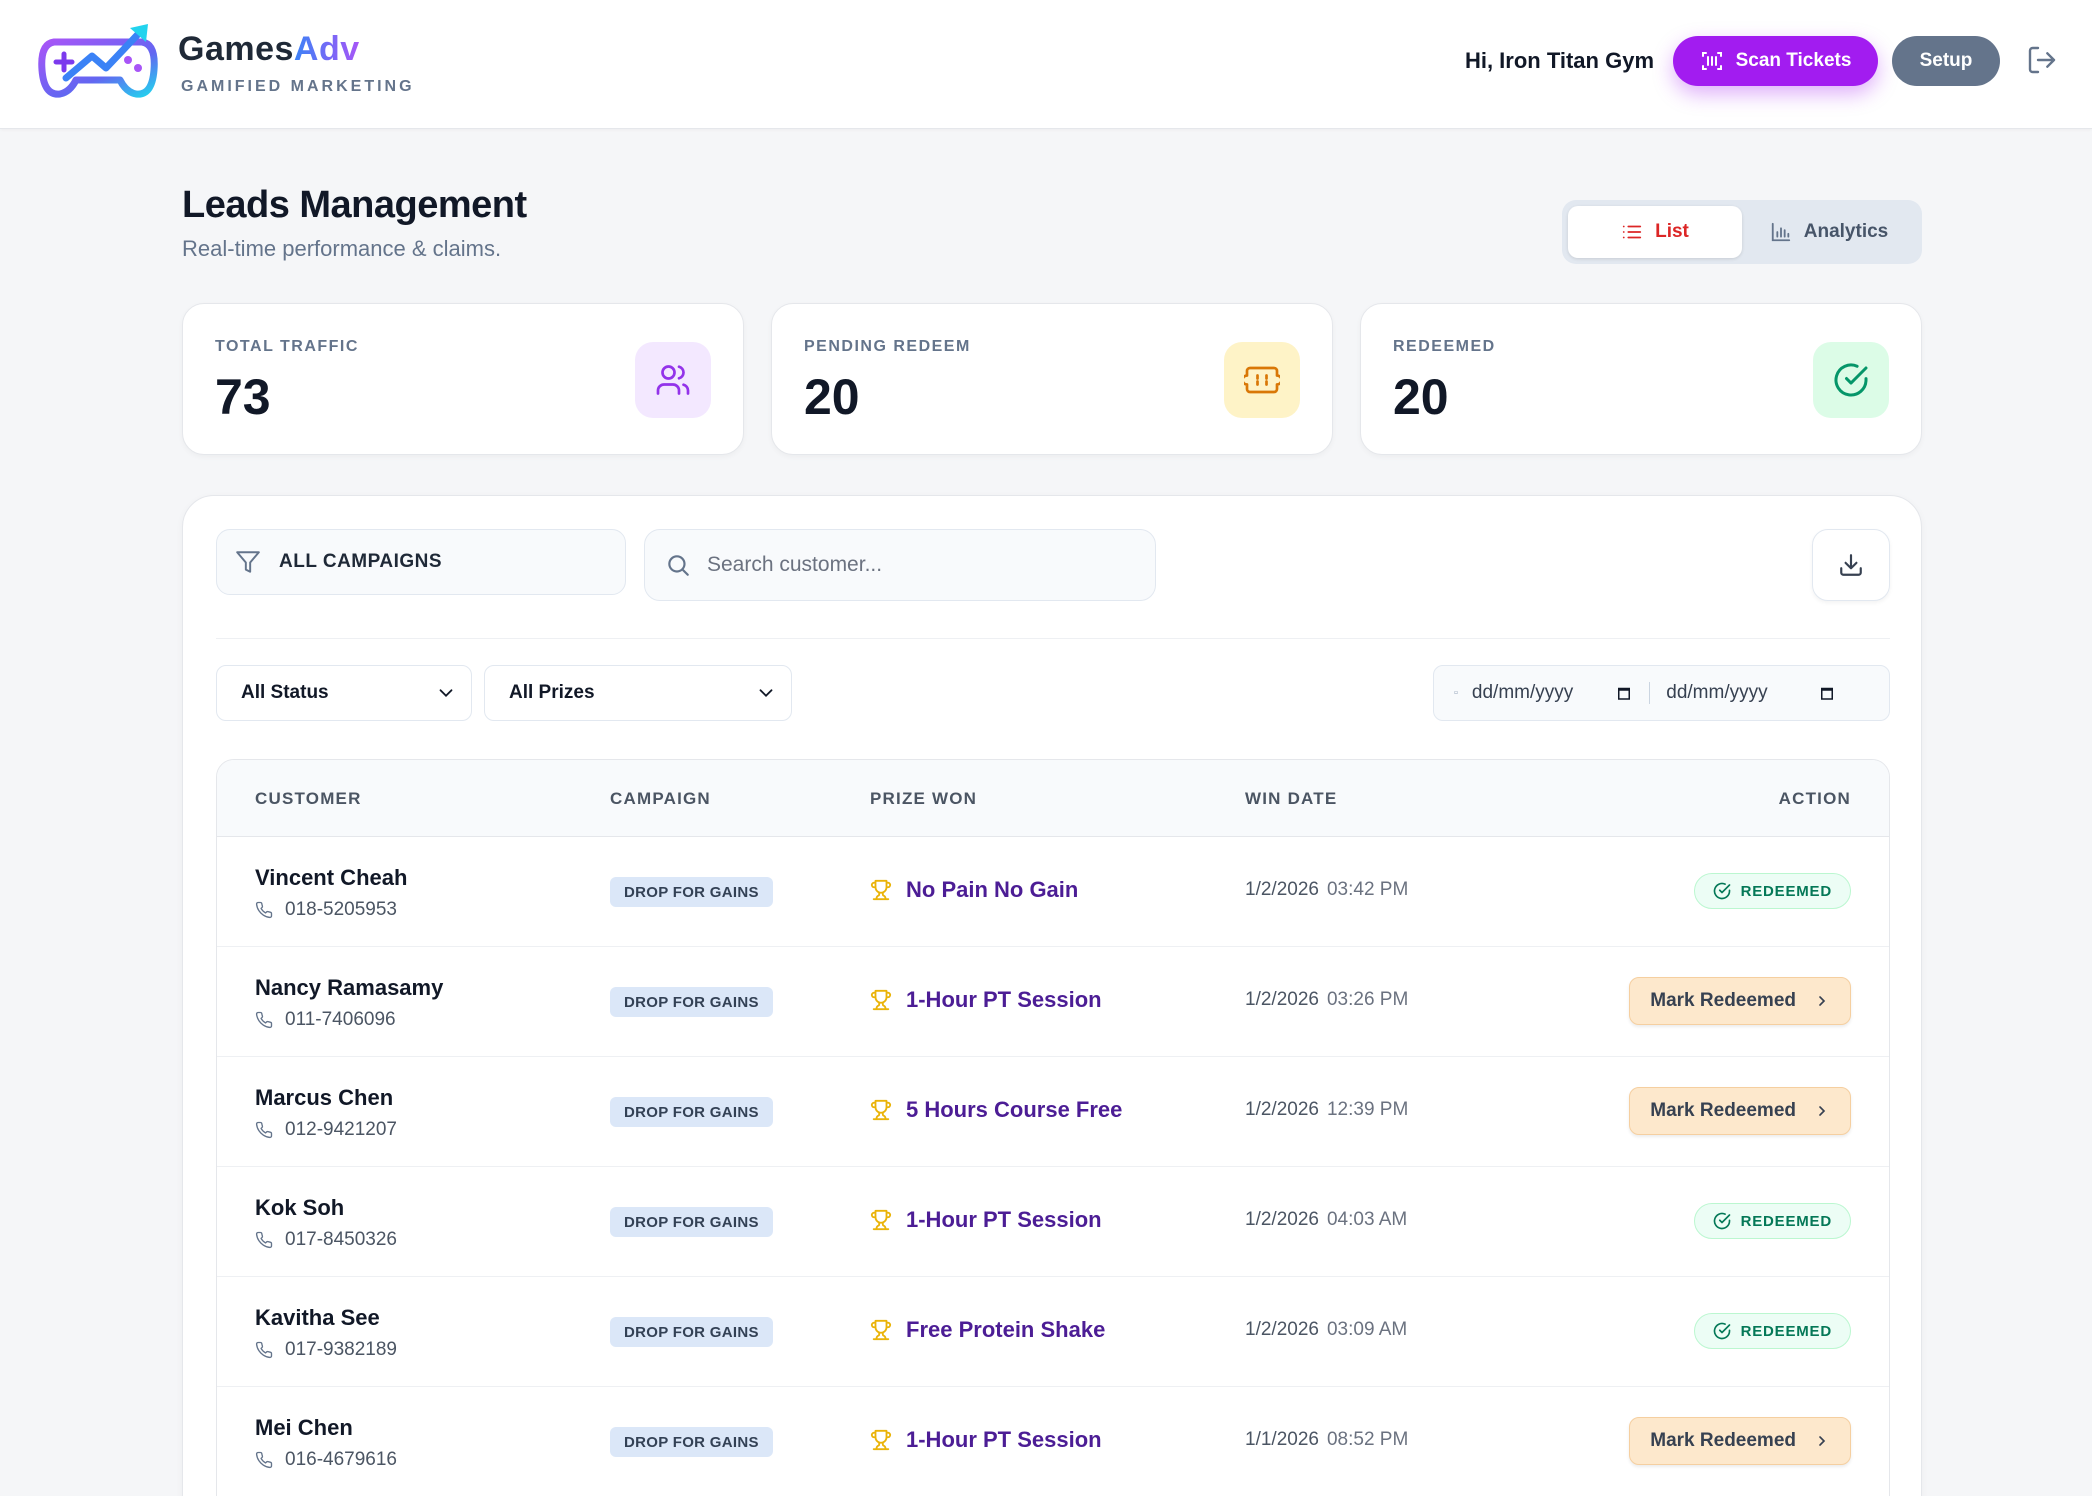 This screenshot has height=1496, width=2092. What do you see at coordinates (326, 1240) in the screenshot?
I see `customer-phone: 017-8450326` at bounding box center [326, 1240].